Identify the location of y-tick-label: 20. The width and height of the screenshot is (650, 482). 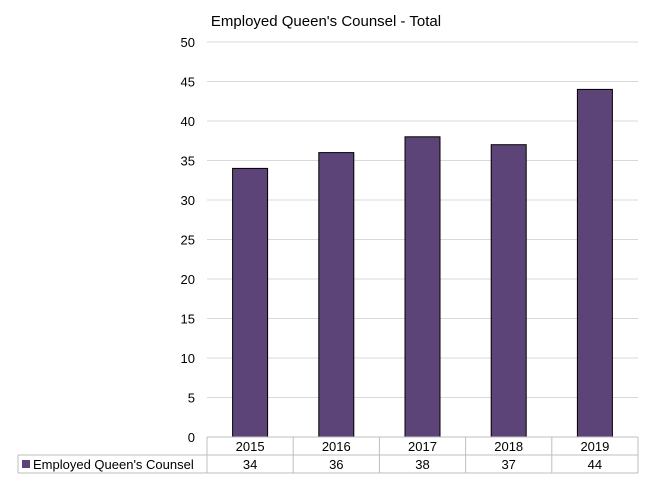
(188, 279).